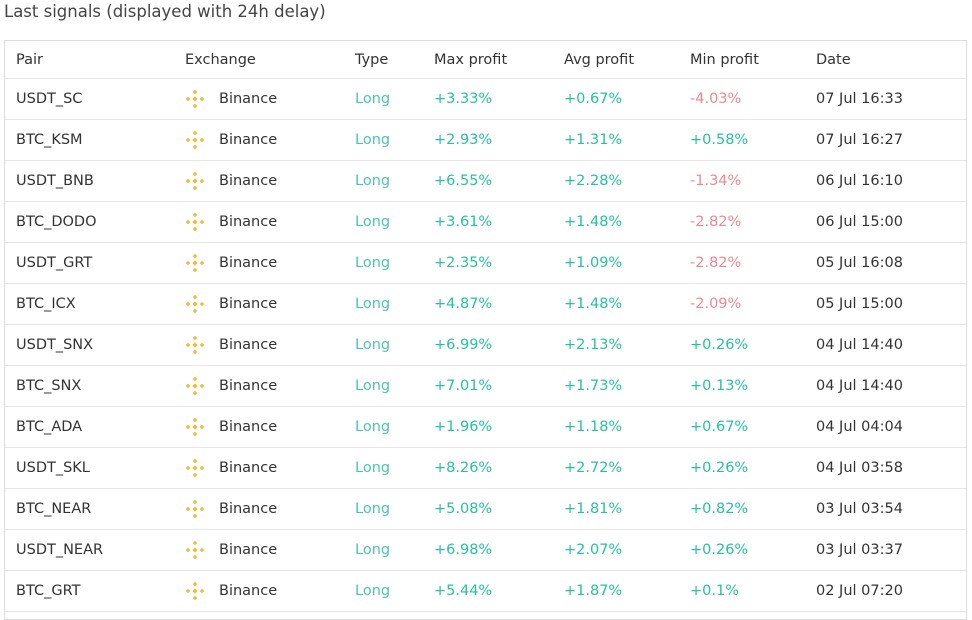 This screenshot has width=972, height=620. I want to click on min-profit-cell: +0.13%, so click(719, 386).